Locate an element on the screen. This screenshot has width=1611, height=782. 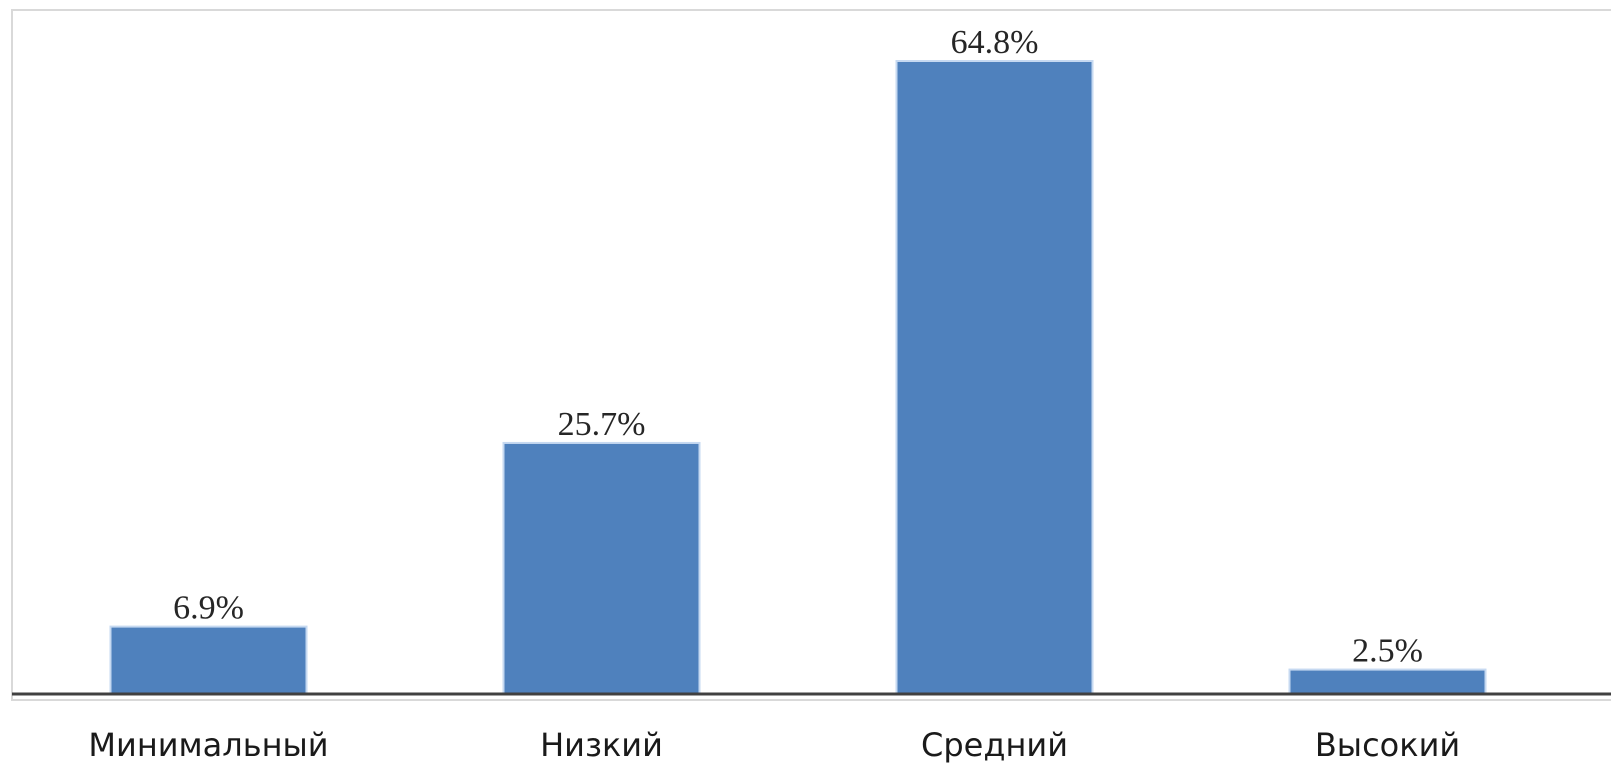
data-label-2: 64.8% is located at coordinates (995, 42).